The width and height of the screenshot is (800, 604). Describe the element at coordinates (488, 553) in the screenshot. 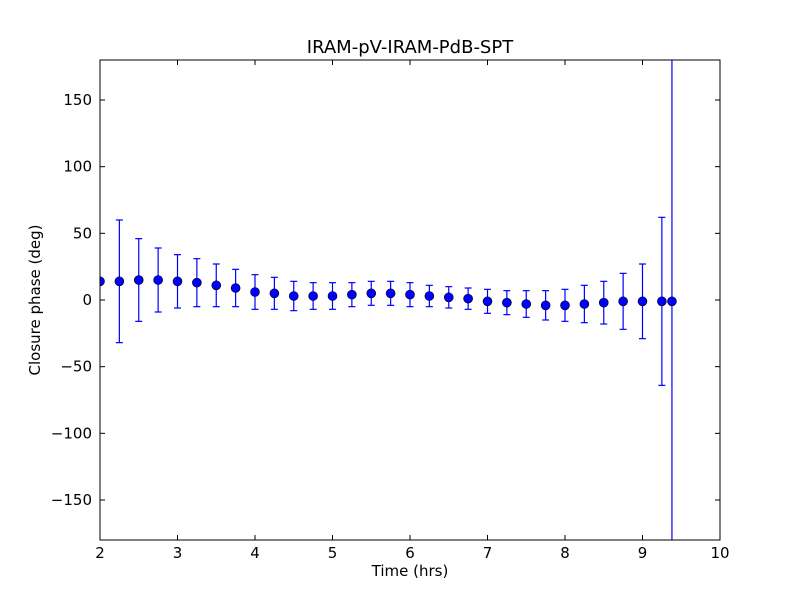

I see `x-tick-label: 7` at that location.